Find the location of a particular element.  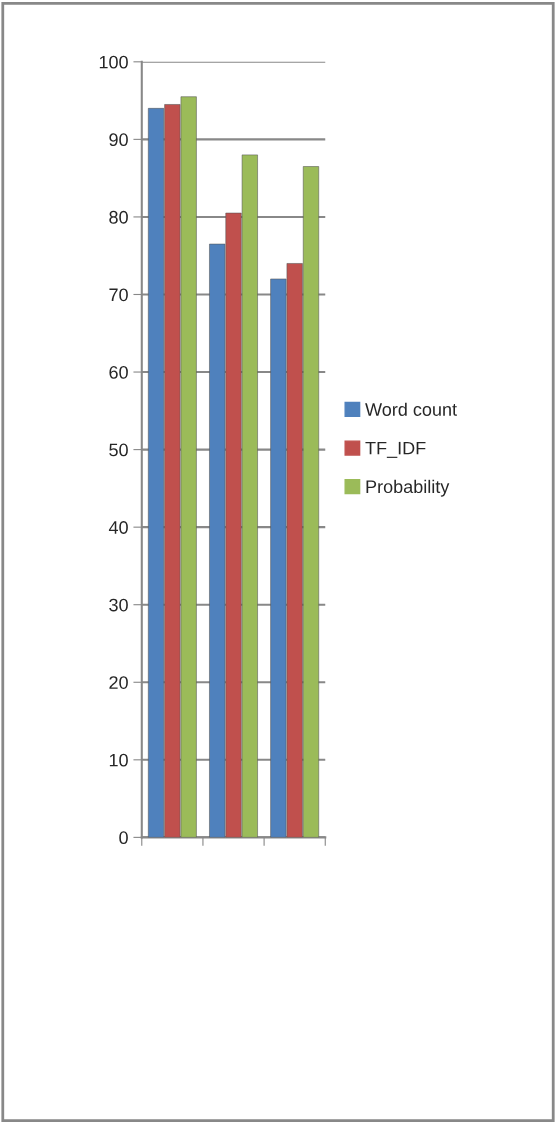

y-tick-label: 50 is located at coordinates (118, 450).